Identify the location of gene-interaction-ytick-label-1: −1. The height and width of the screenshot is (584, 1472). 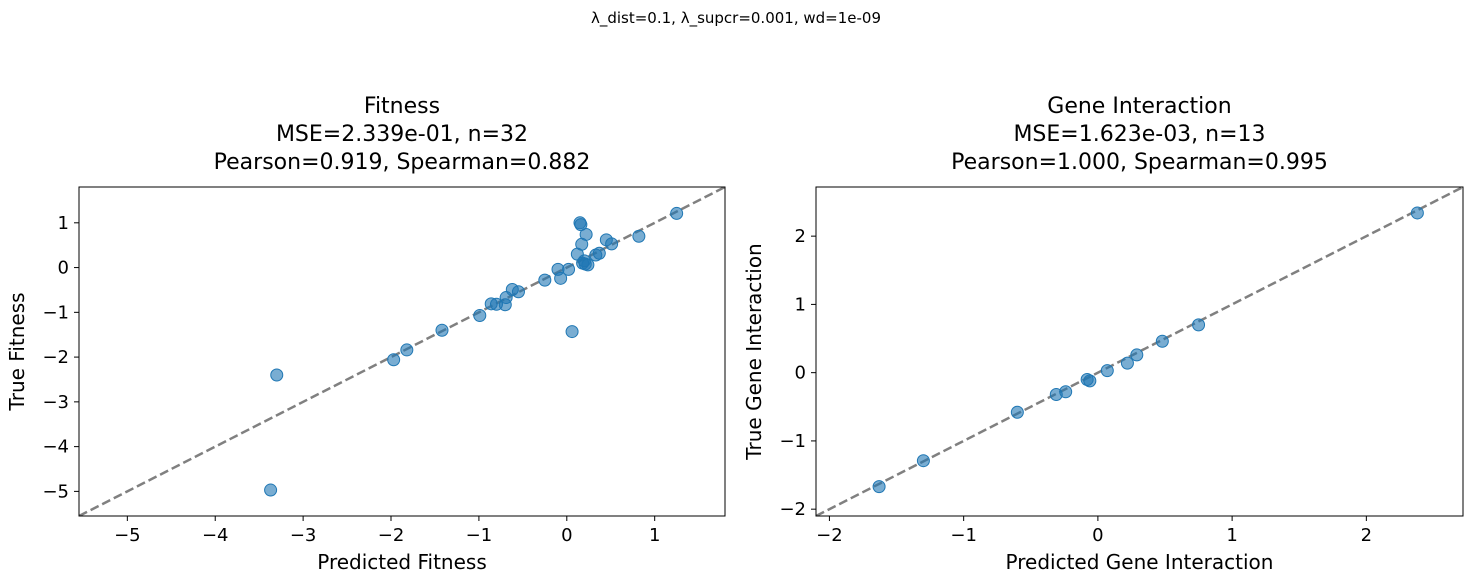
(792, 441).